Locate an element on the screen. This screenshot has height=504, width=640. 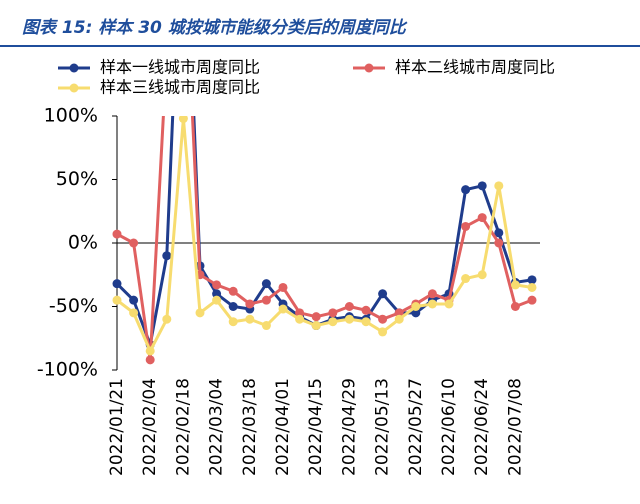
x-tick-label: 2022/04/15 is located at coordinates (316, 427).